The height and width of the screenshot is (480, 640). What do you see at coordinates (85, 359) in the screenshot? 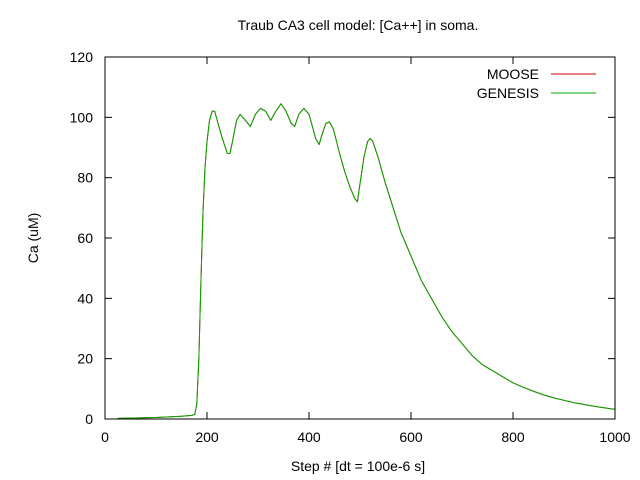
I see `y-tick-label: 20` at bounding box center [85, 359].